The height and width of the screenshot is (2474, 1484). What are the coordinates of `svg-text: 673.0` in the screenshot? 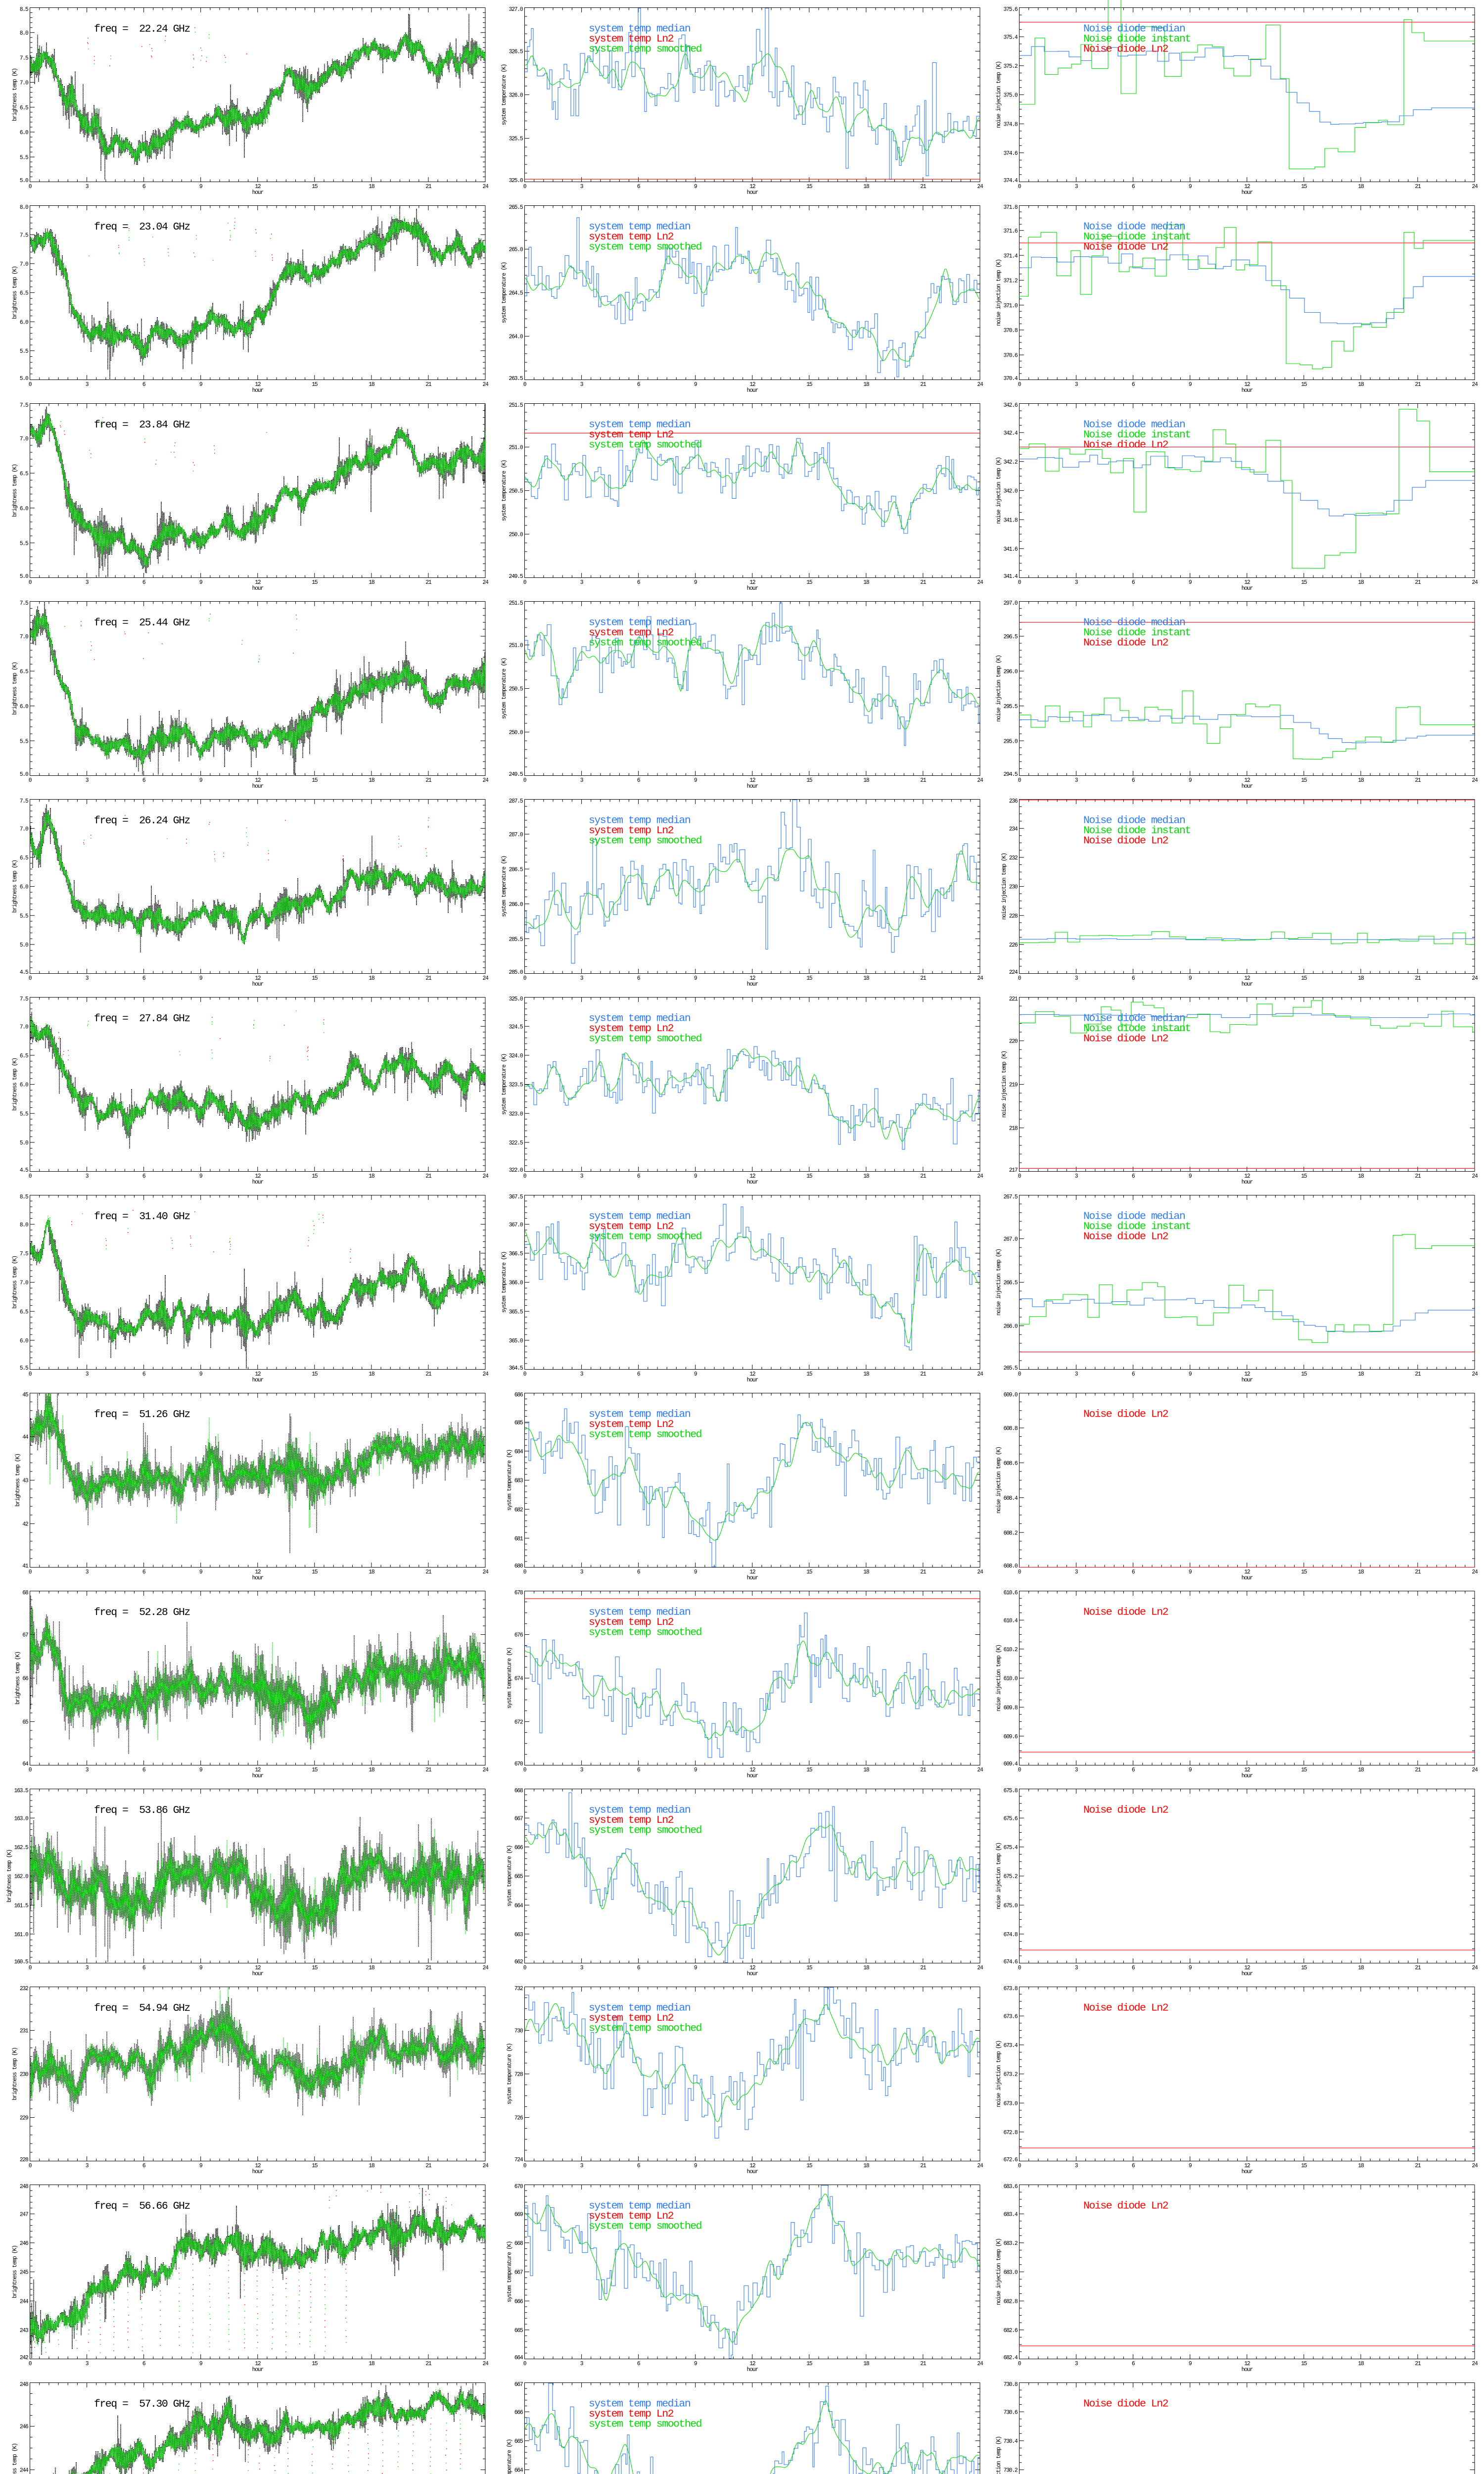 It's located at (1010, 2103).